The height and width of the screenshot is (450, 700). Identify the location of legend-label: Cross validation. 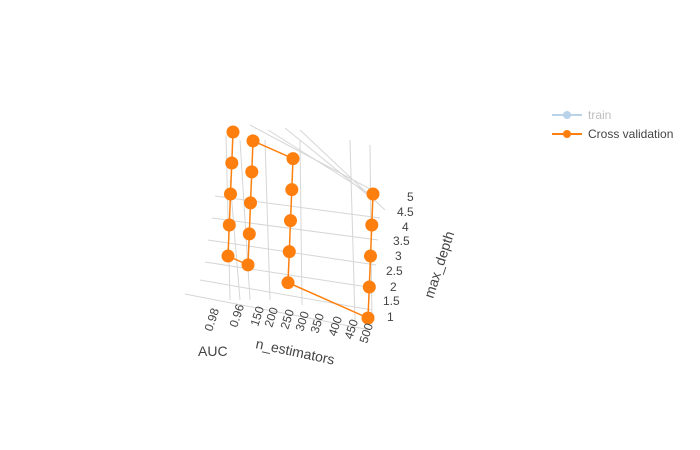
(630, 134).